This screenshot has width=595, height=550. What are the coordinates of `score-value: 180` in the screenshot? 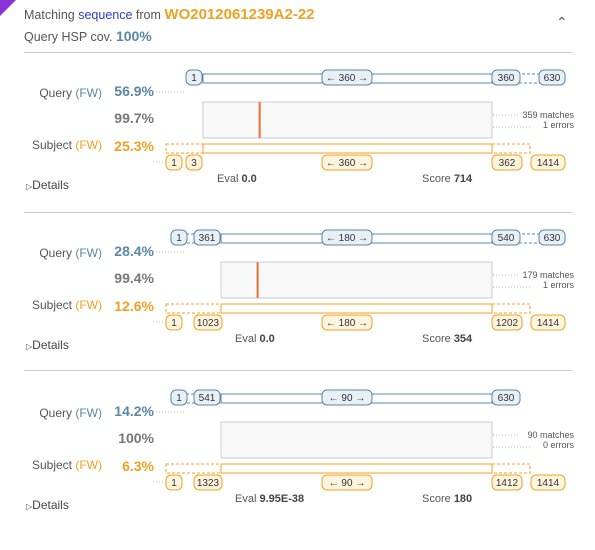 It's located at (463, 499).